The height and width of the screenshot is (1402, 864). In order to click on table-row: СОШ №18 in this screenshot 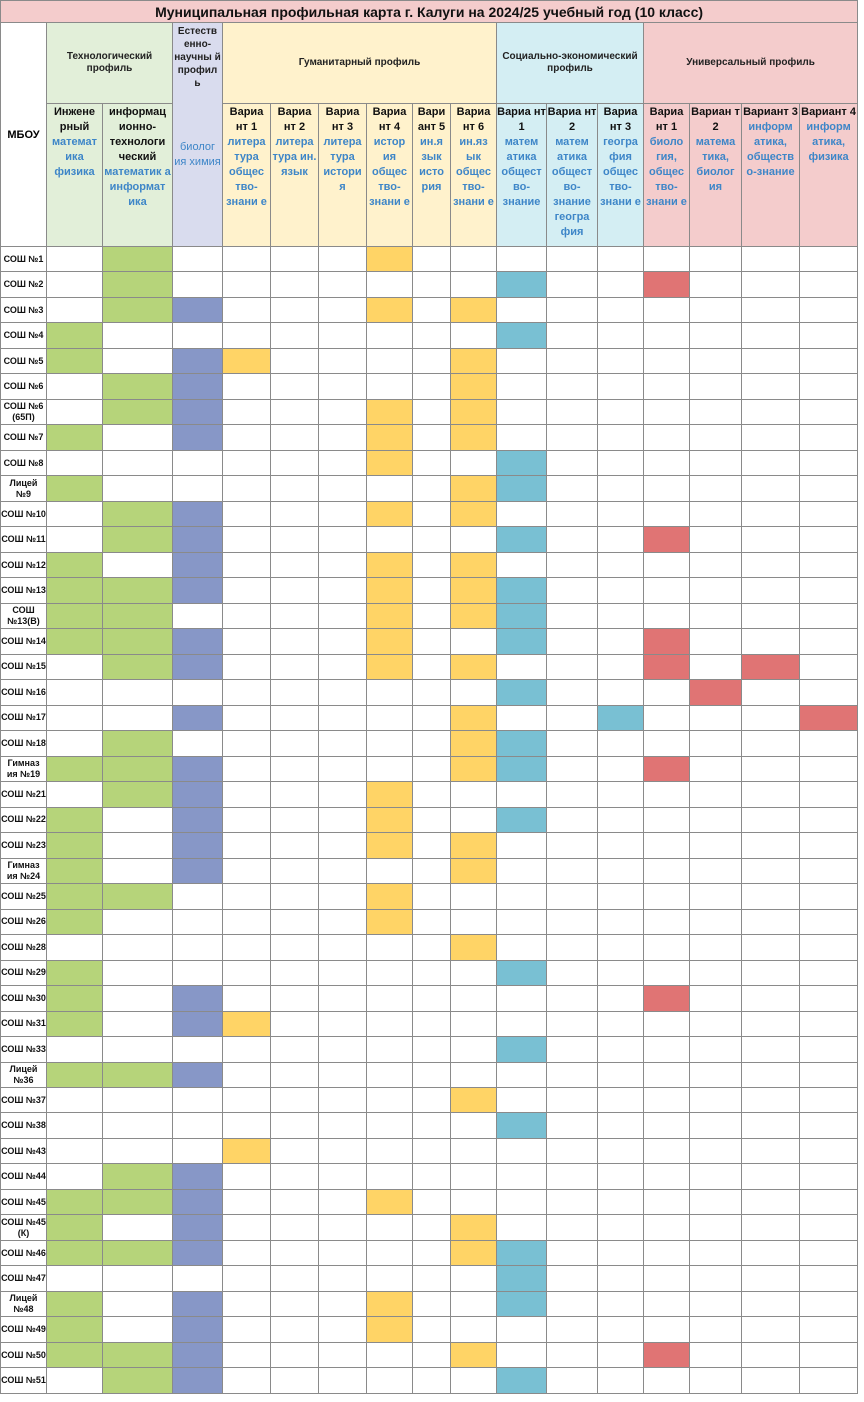, I will do `click(429, 743)`.